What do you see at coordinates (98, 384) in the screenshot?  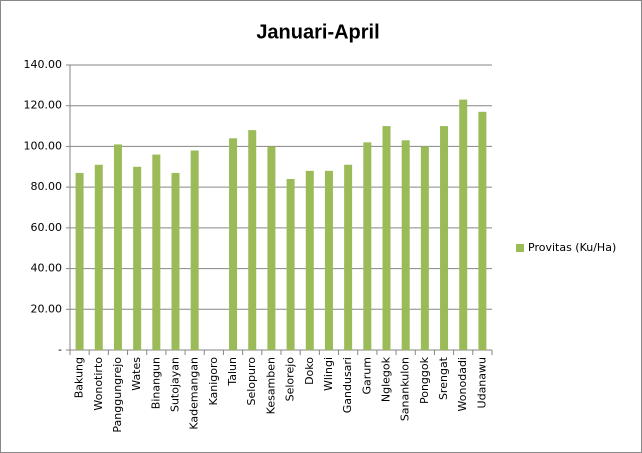 I see `x-tick-label: Wonotirto` at bounding box center [98, 384].